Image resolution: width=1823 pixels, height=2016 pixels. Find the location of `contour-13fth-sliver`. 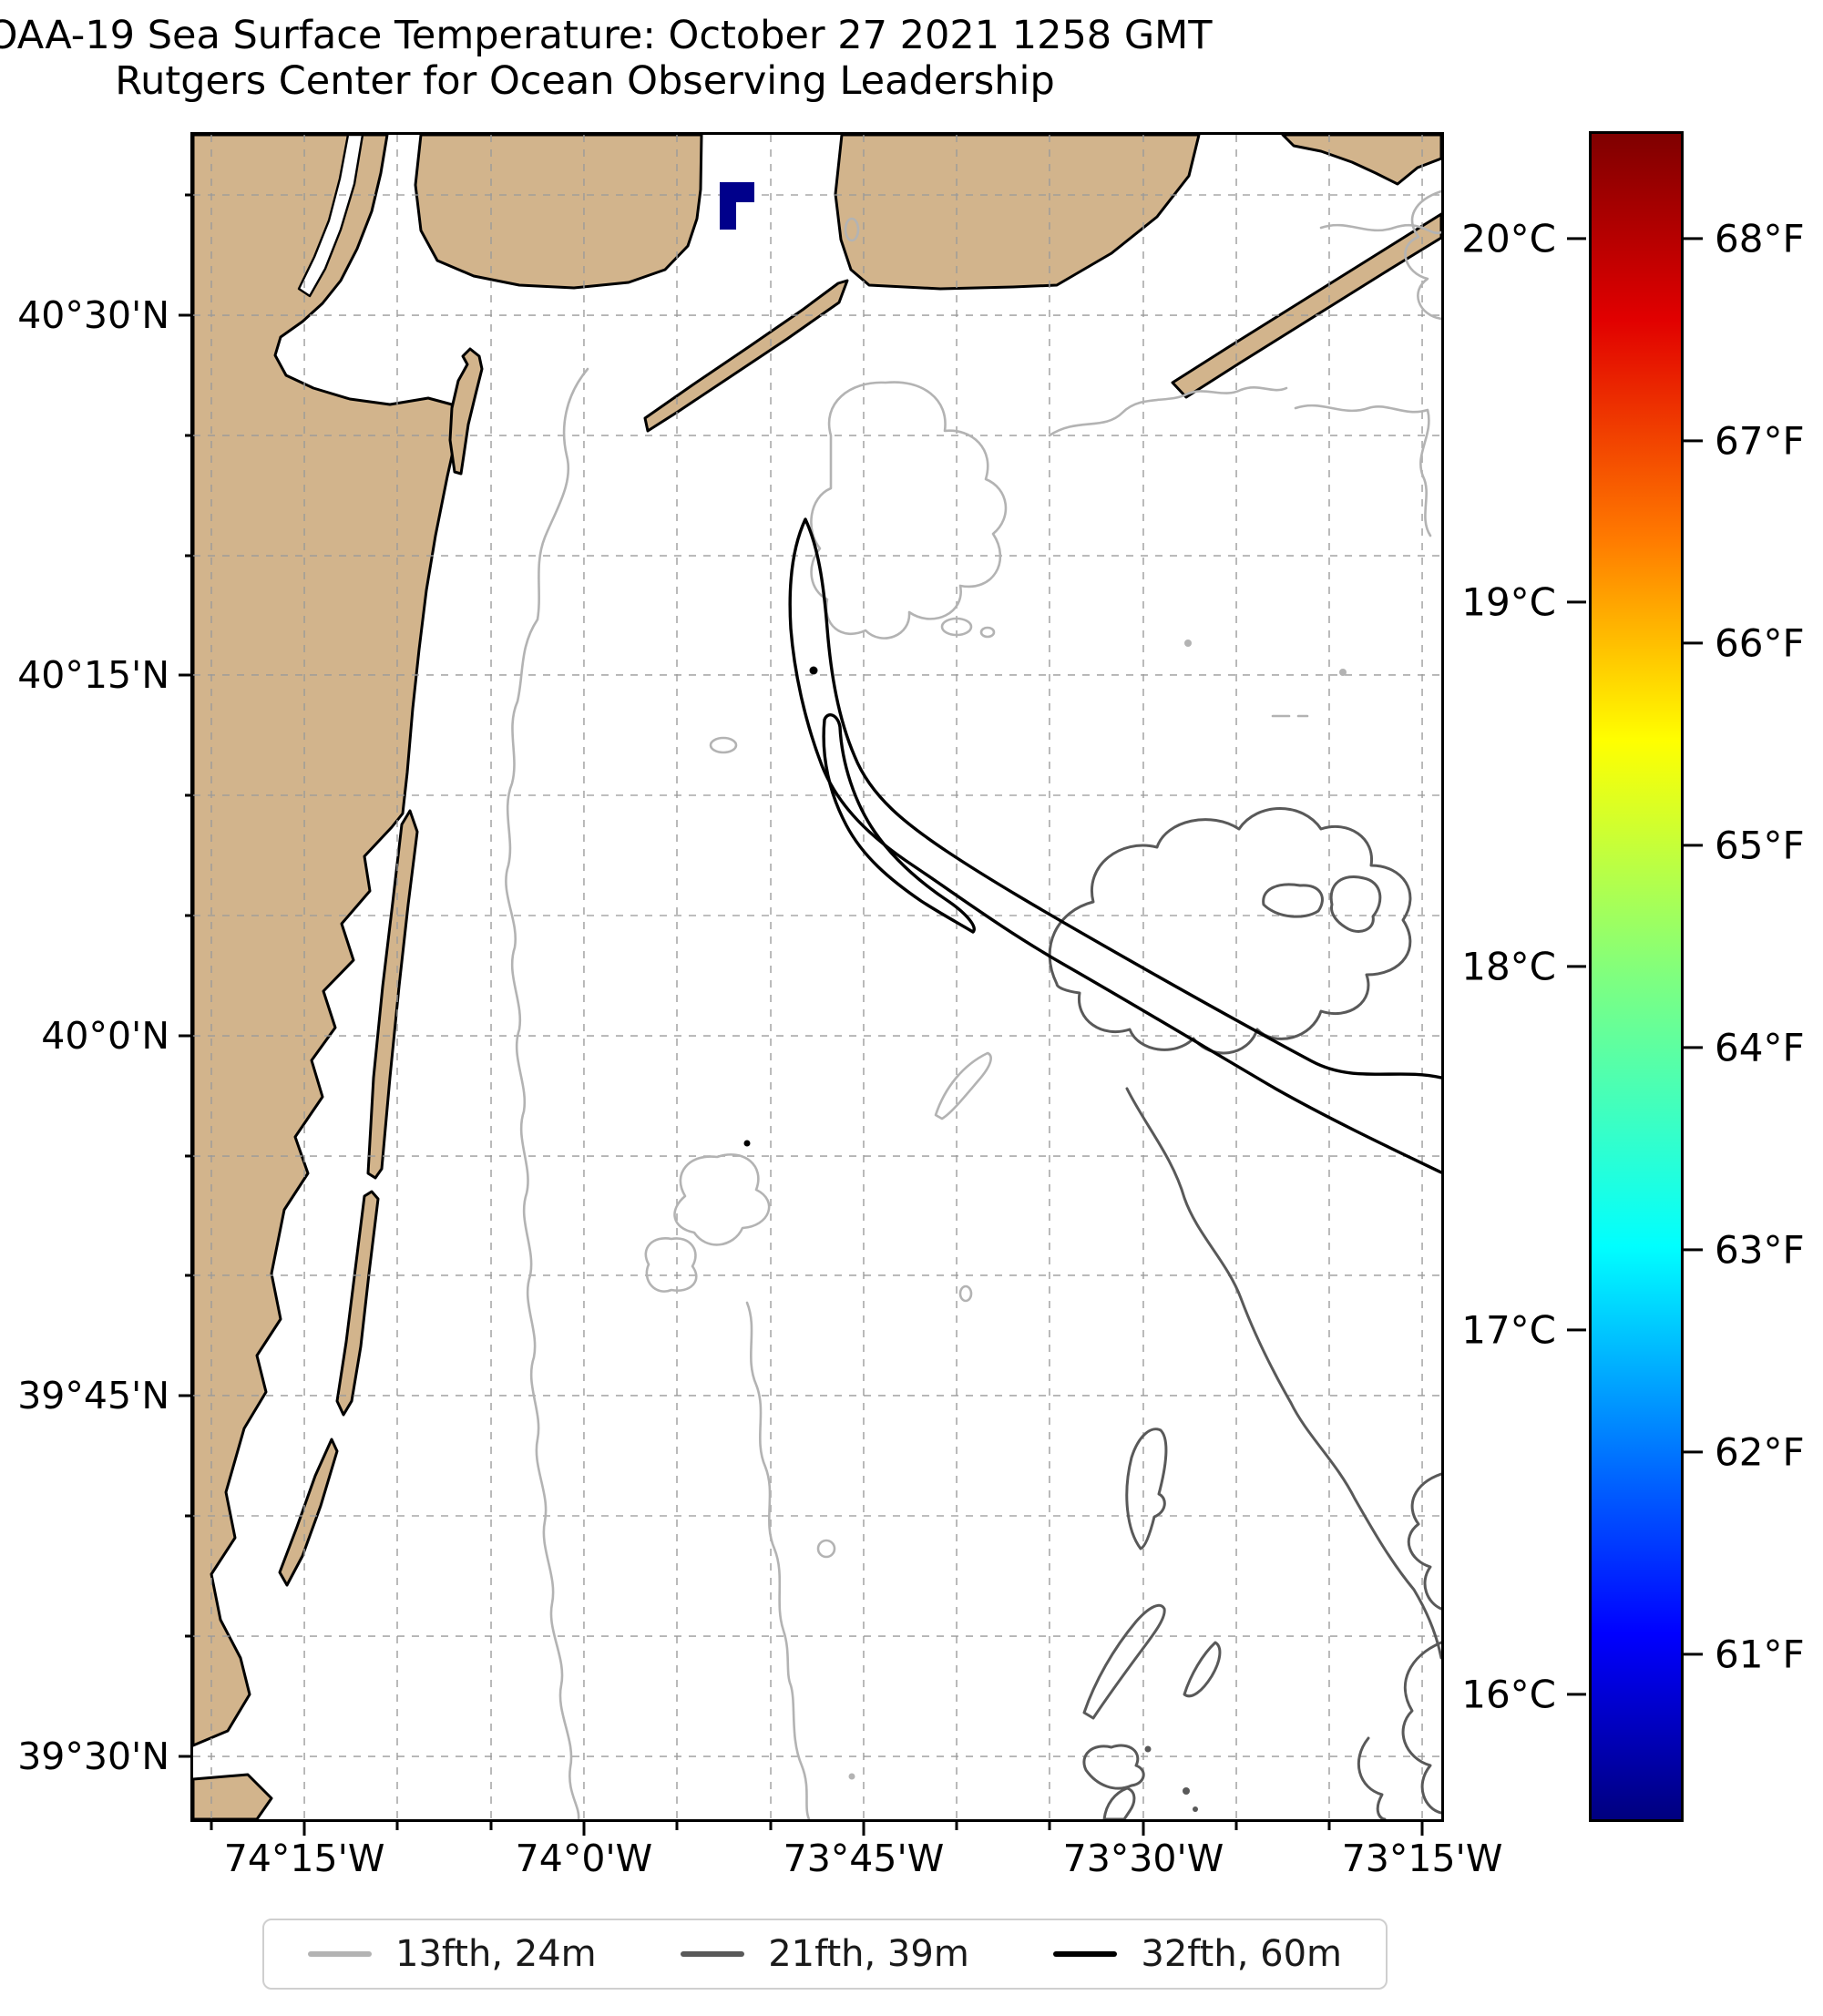

contour-13fth-sliver is located at coordinates (963, 1086).